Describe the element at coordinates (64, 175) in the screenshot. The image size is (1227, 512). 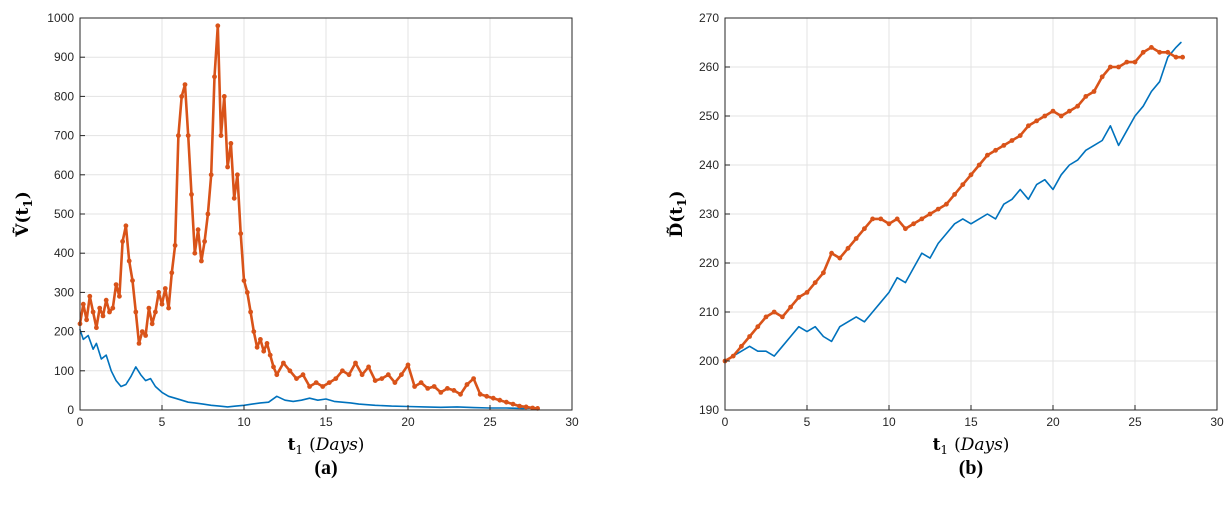
I see `y-tick-label: 600` at that location.